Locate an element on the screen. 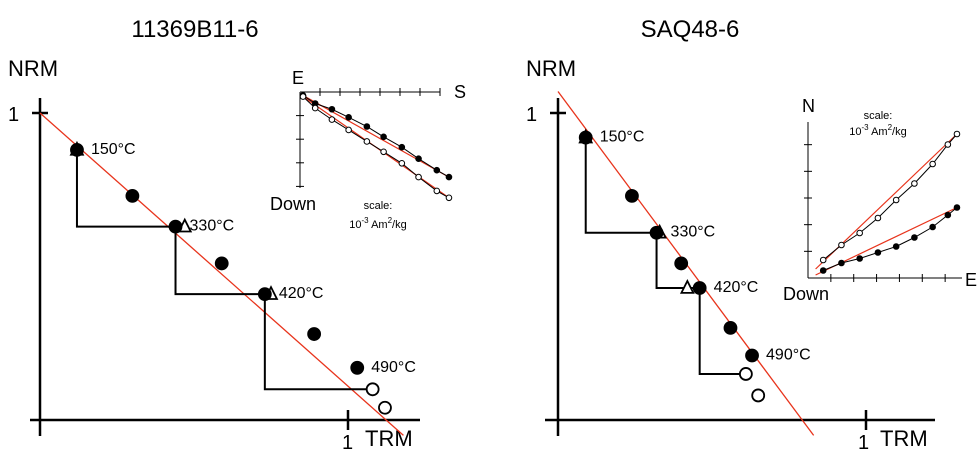 Image resolution: width=980 pixels, height=455 pixels. inset-scale-unit: 10-3 Am2/kg is located at coordinates (377, 223).